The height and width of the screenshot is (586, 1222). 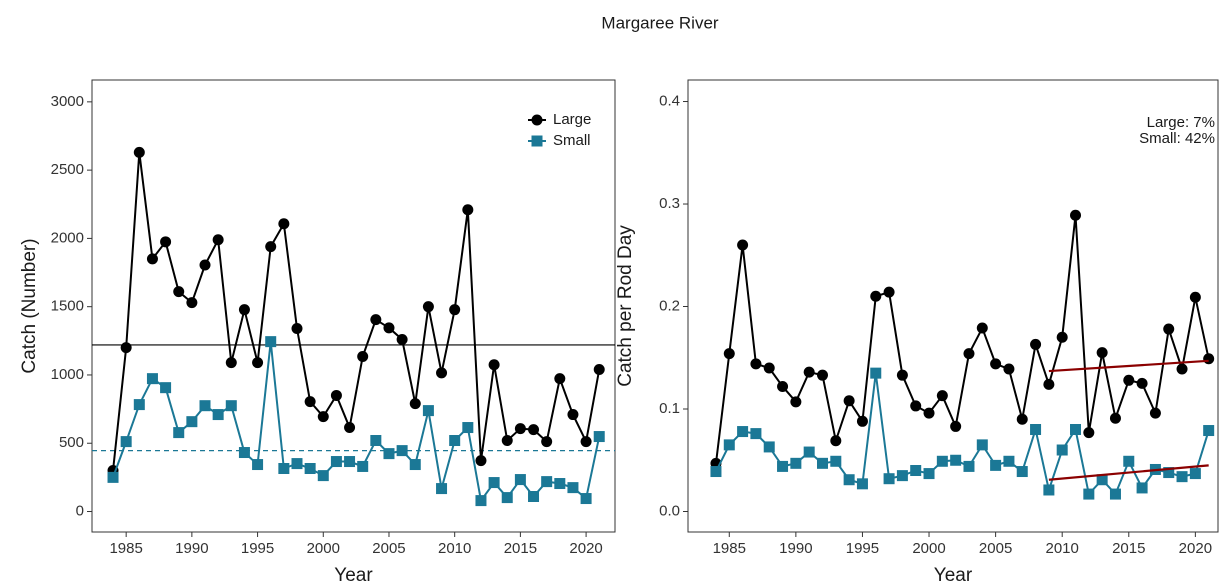 I want to click on y-axis-label: Catch per Rod Day, so click(x=625, y=306).